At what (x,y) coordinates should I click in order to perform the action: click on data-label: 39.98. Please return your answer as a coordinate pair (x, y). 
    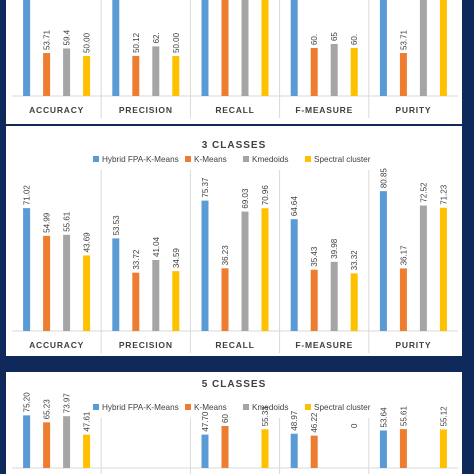
    Looking at the image, I should click on (334, 248).